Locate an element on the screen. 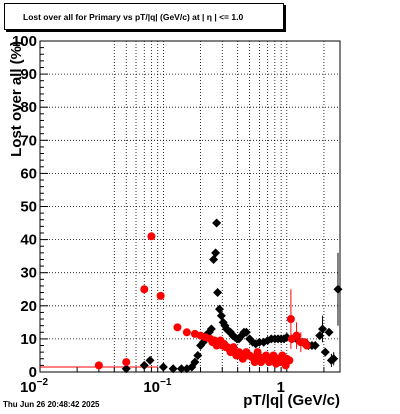 The image size is (400, 414). x-axis-title: pT/|q| (GeV/c) is located at coordinates (291, 400).